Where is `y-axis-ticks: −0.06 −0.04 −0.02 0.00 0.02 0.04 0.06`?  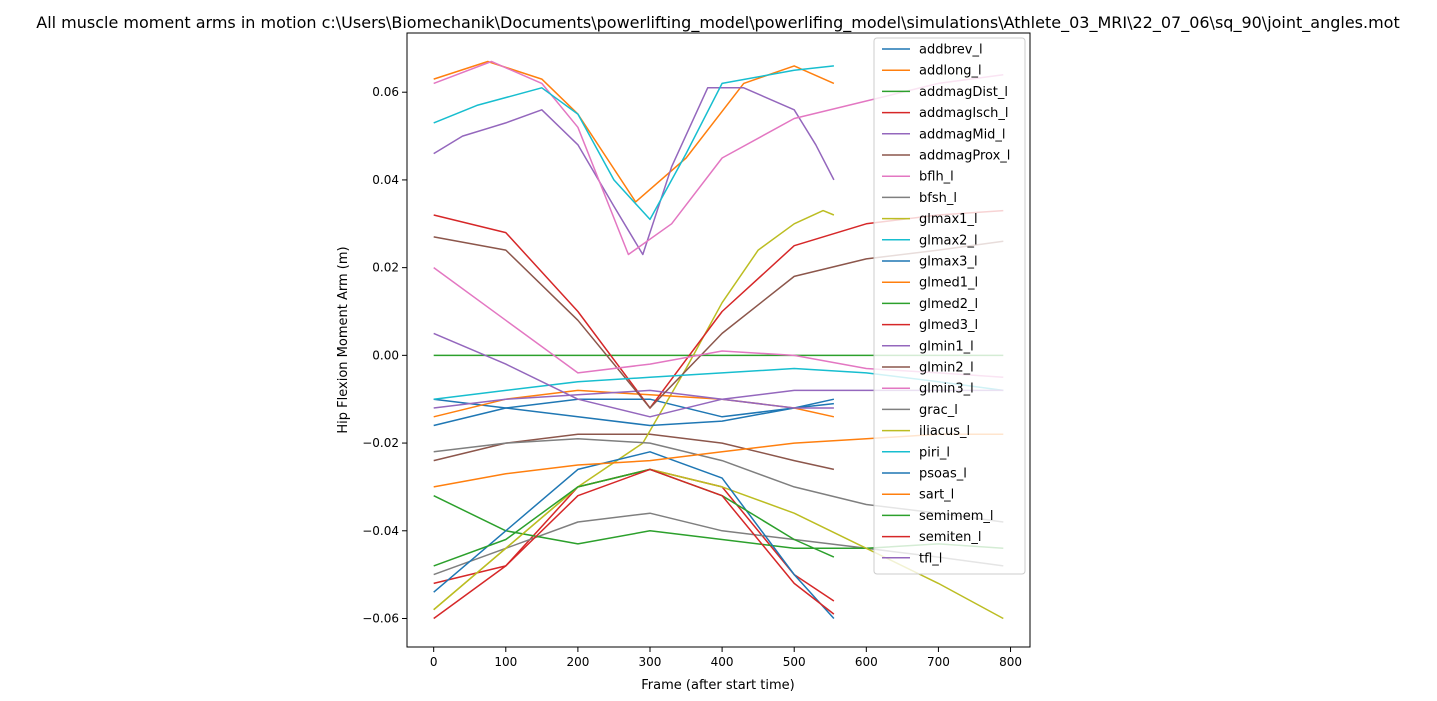 y-axis-ticks: −0.06 −0.04 −0.02 0.00 0.02 0.04 0.06 is located at coordinates (384, 355).